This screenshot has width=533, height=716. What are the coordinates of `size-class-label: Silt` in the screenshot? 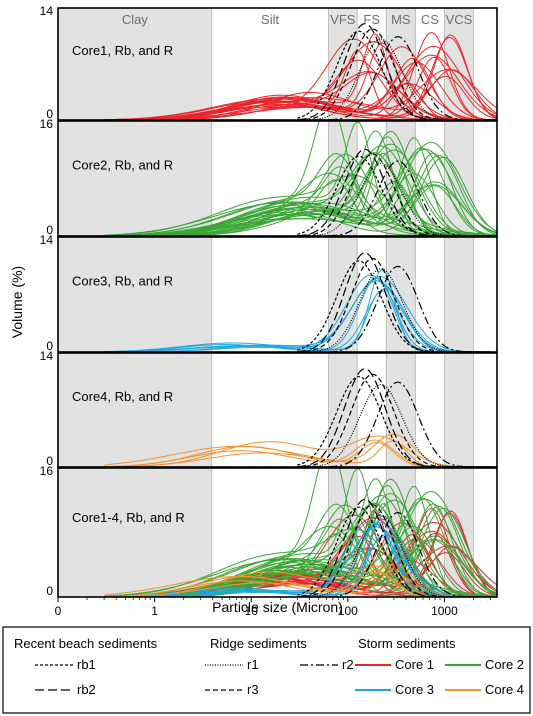 It's located at (270, 19).